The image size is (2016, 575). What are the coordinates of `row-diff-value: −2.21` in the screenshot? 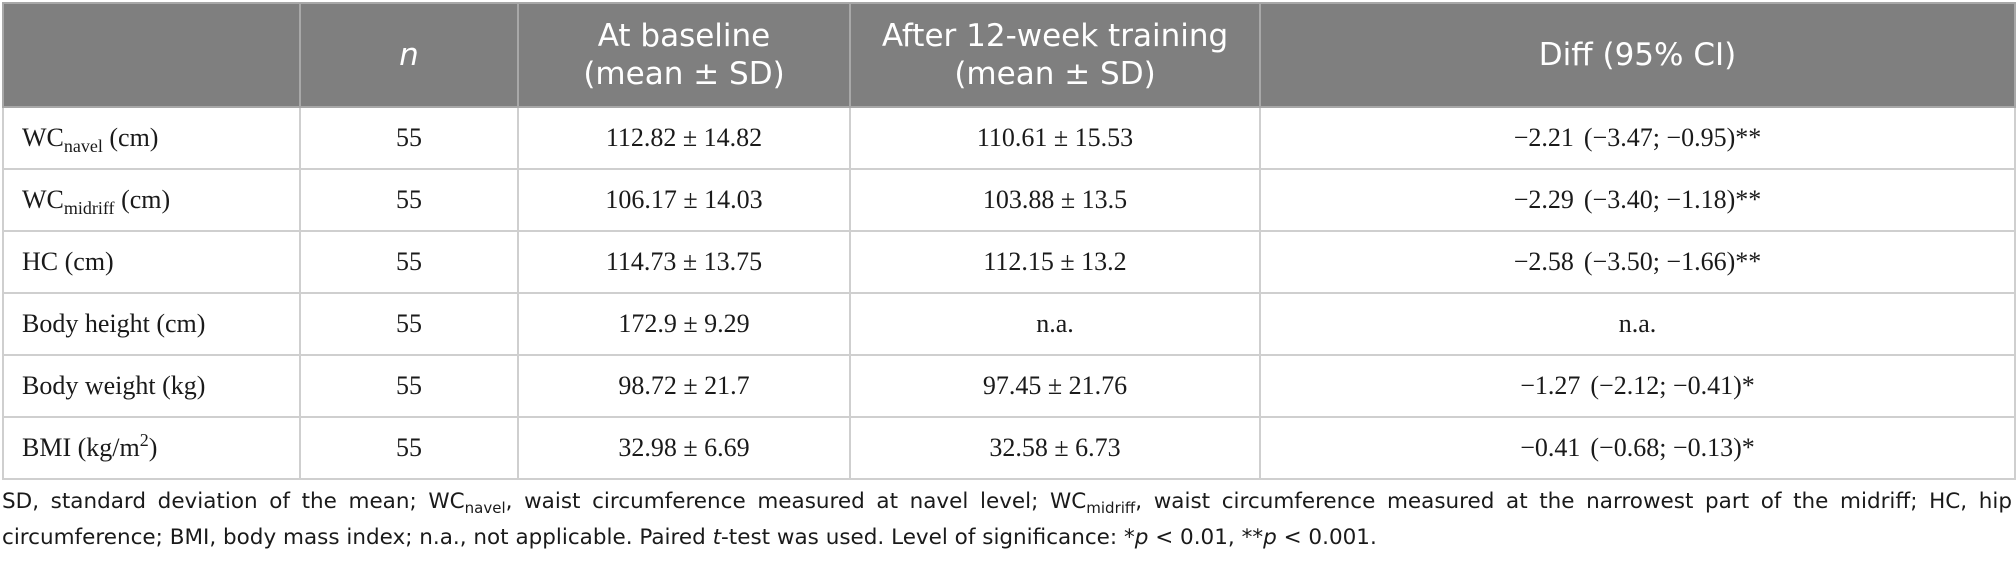 It's located at (1543, 137).